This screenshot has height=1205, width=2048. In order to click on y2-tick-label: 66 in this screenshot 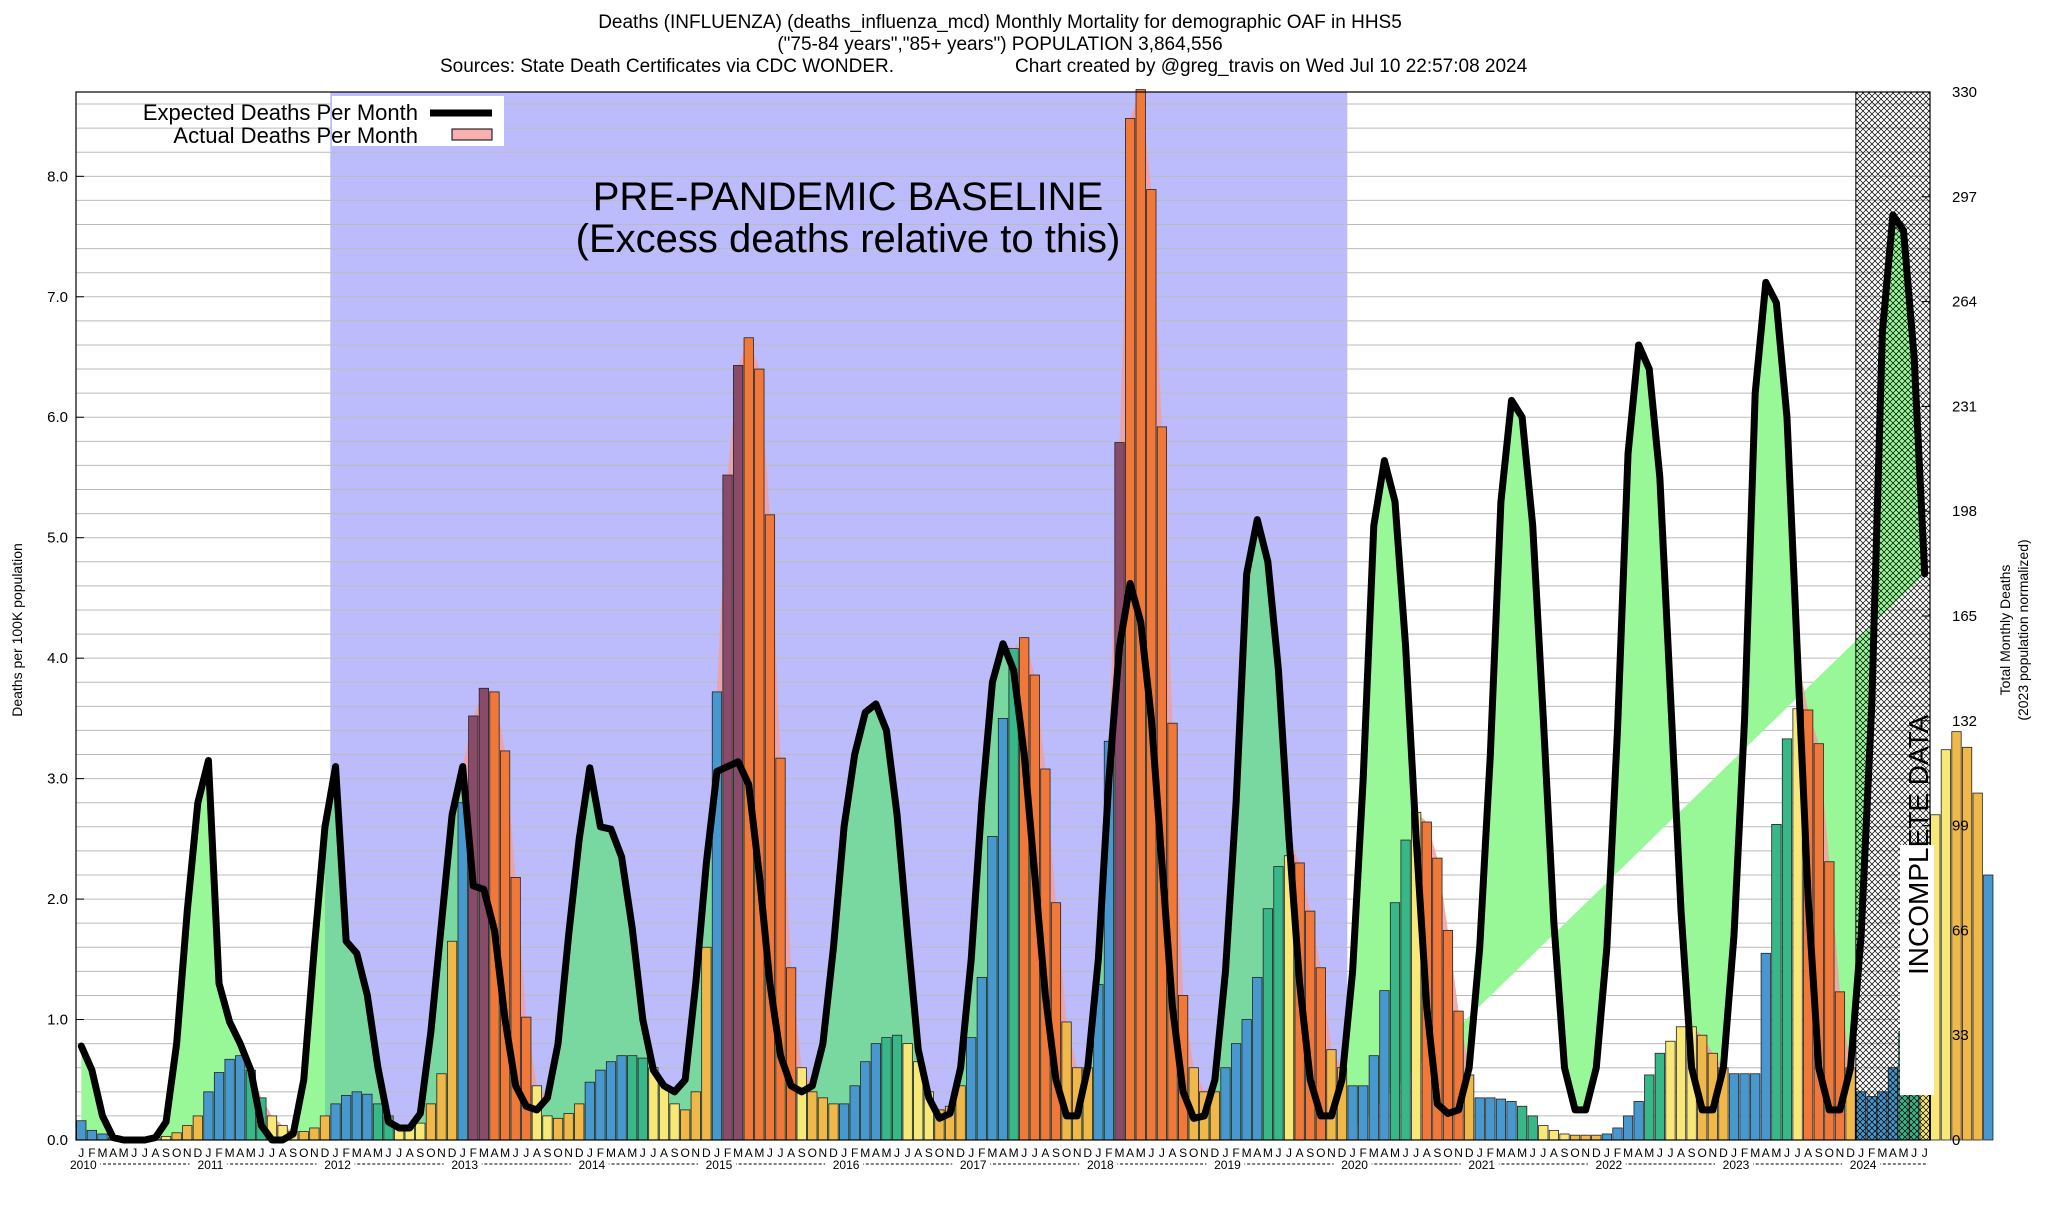, I will do `click(1960, 930)`.